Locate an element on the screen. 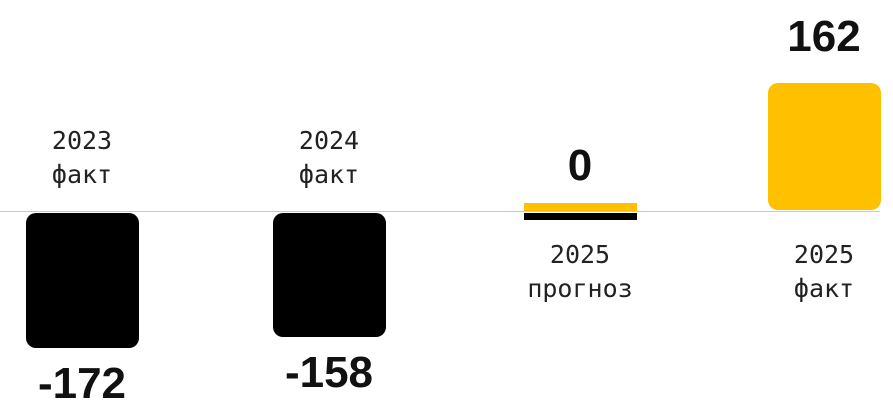  value-label: 162 is located at coordinates (824, 36).